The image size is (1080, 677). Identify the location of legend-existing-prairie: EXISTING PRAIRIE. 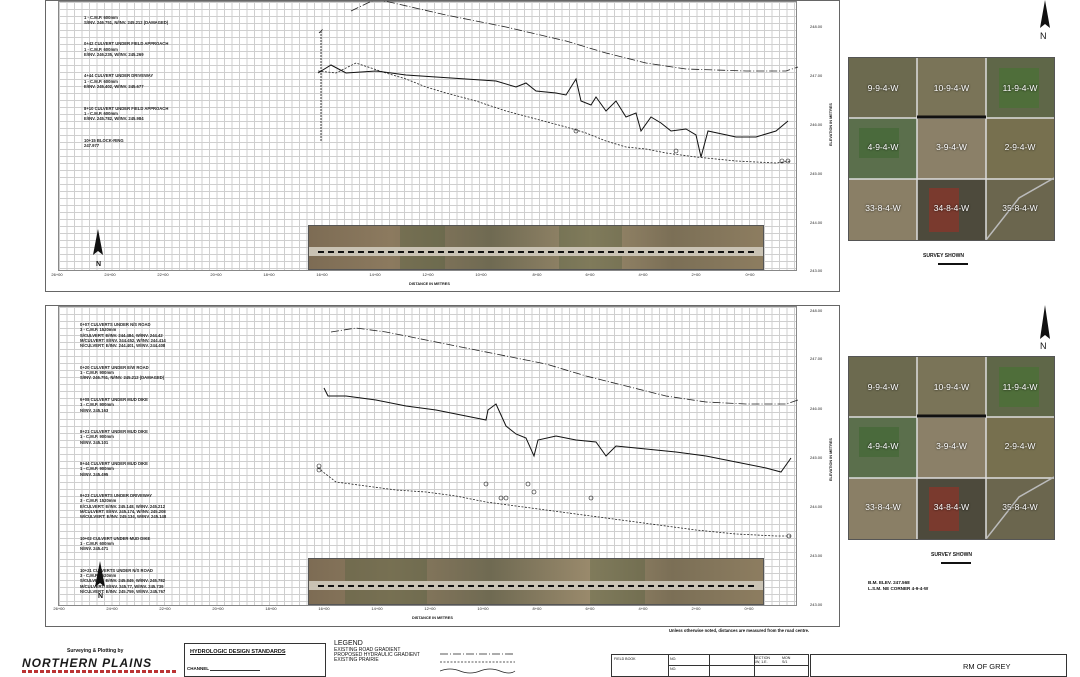
(356, 660).